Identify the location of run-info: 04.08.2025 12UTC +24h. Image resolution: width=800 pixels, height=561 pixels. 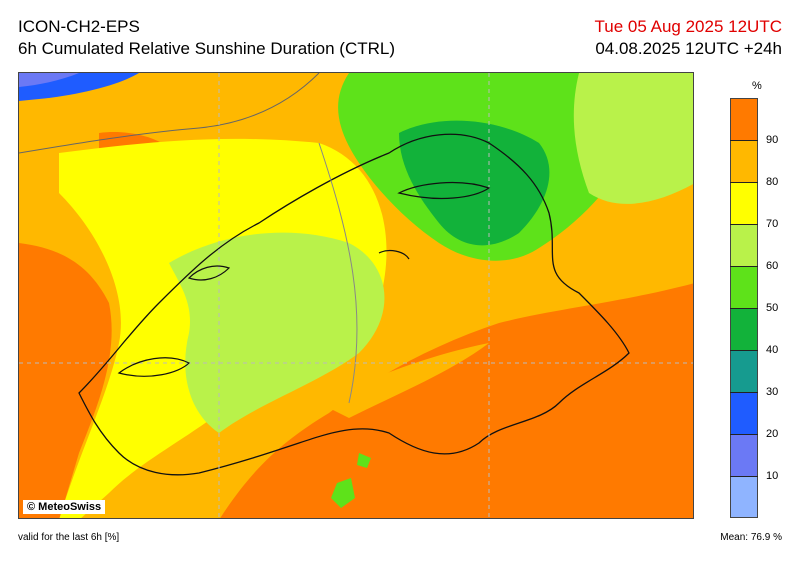
(688, 48).